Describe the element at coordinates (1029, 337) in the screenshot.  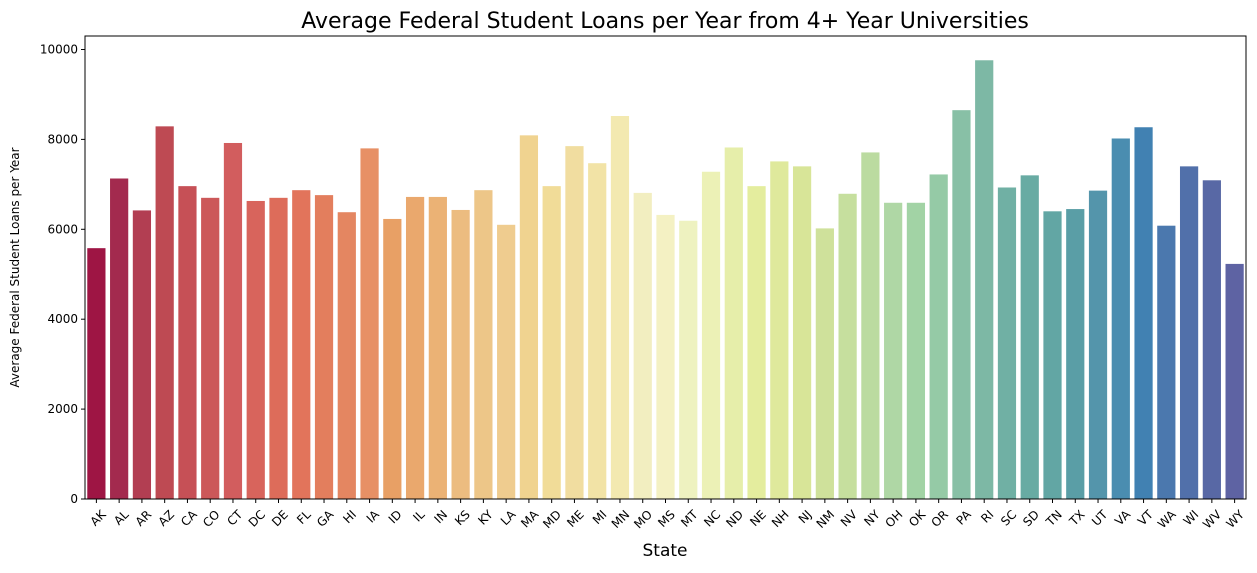
I see `bar-sd` at that location.